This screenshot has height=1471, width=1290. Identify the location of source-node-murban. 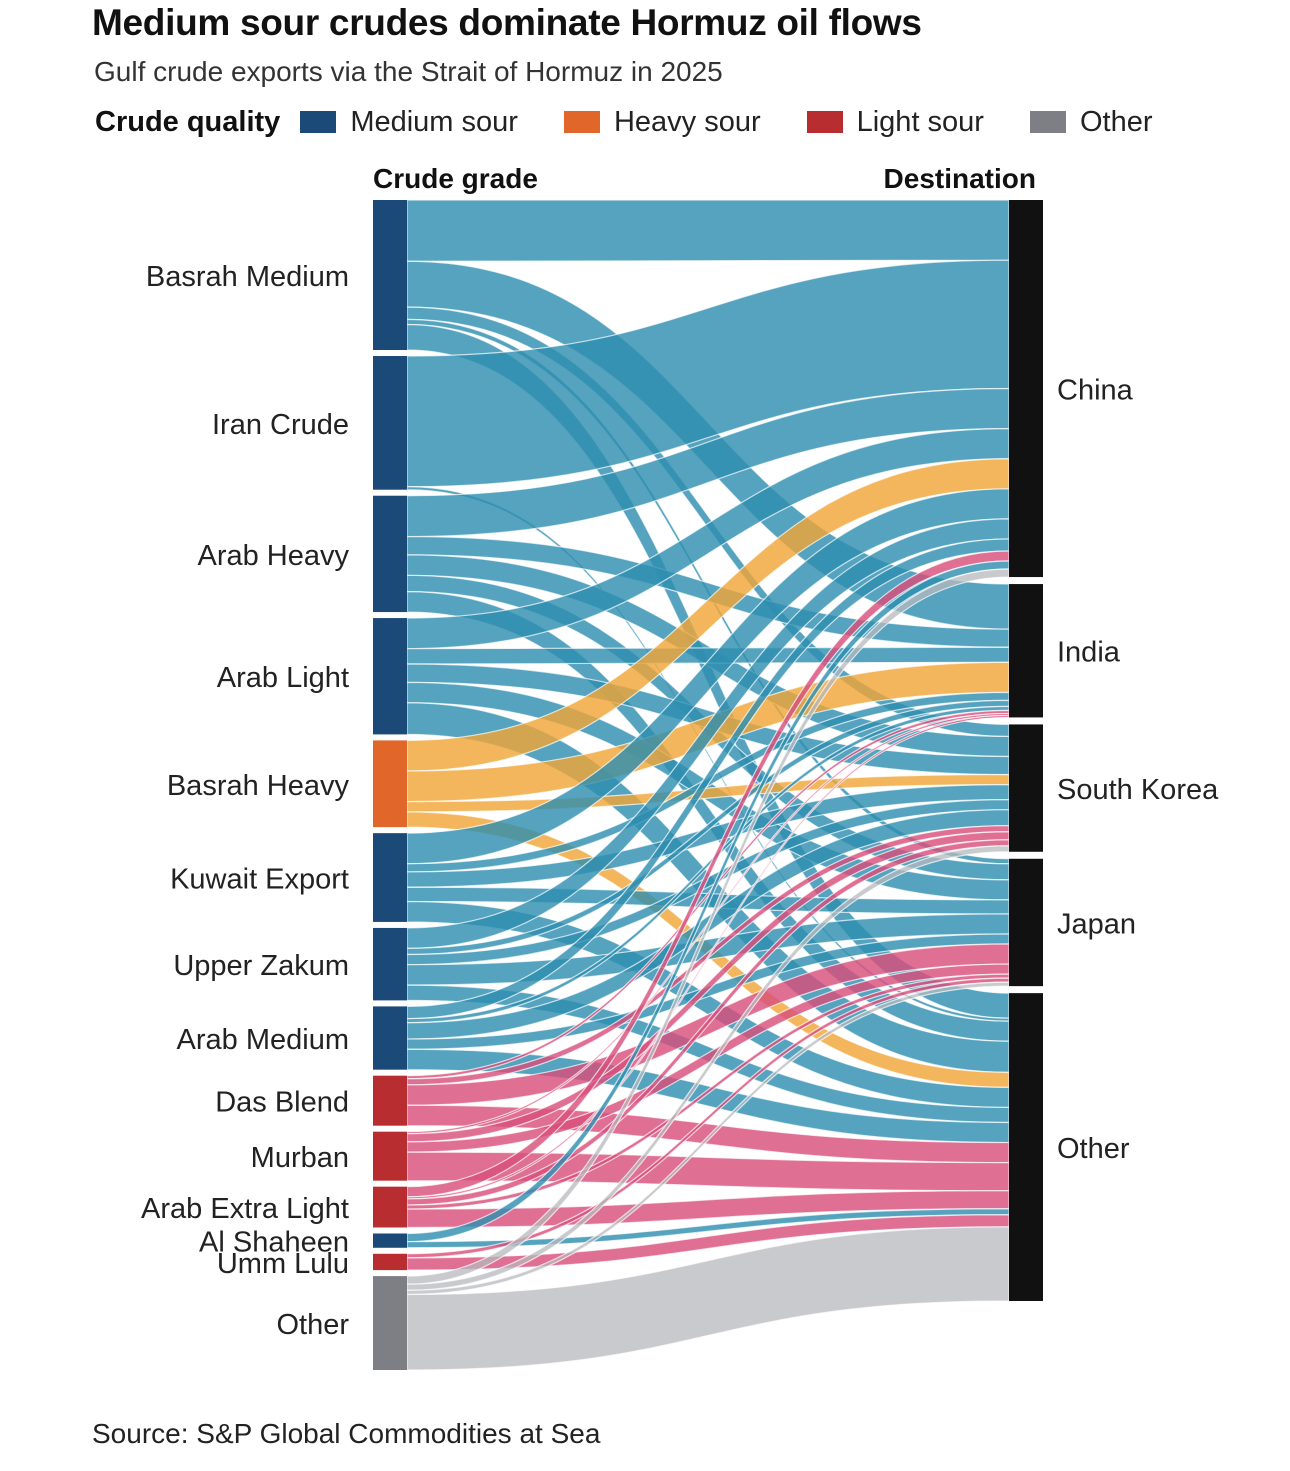
(390, 1156).